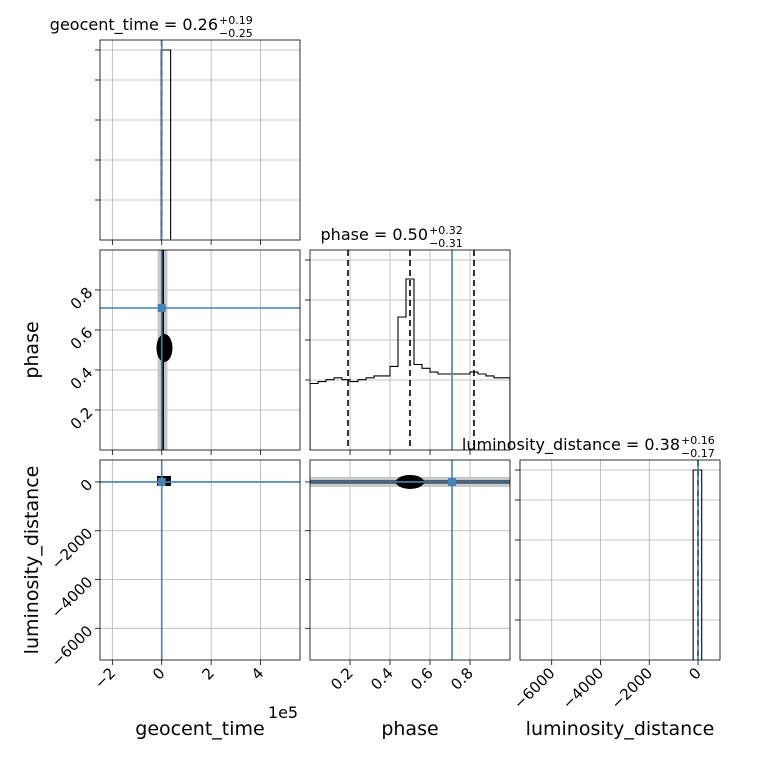  I want to click on x-axis-label-geocent-time: geocent_time, so click(199, 729).